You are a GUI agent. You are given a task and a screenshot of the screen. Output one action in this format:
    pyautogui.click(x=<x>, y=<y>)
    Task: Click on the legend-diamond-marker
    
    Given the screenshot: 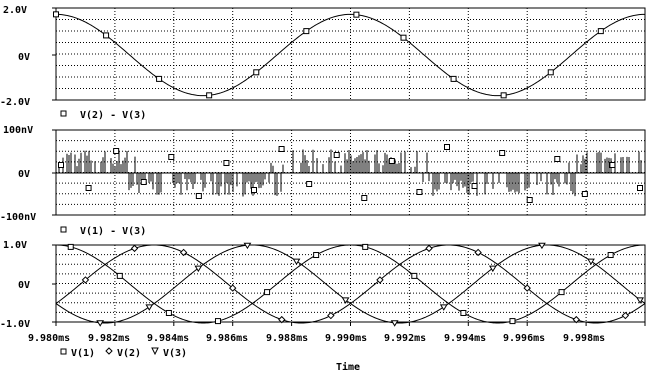 What is the action you would take?
    pyautogui.click(x=109, y=351)
    